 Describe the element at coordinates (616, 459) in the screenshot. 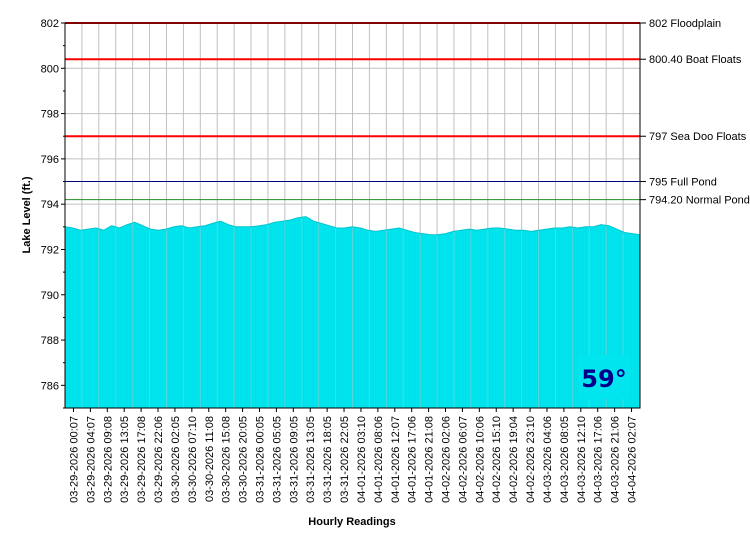

I see `x-tick-label: 04-03-2026 21:06` at that location.